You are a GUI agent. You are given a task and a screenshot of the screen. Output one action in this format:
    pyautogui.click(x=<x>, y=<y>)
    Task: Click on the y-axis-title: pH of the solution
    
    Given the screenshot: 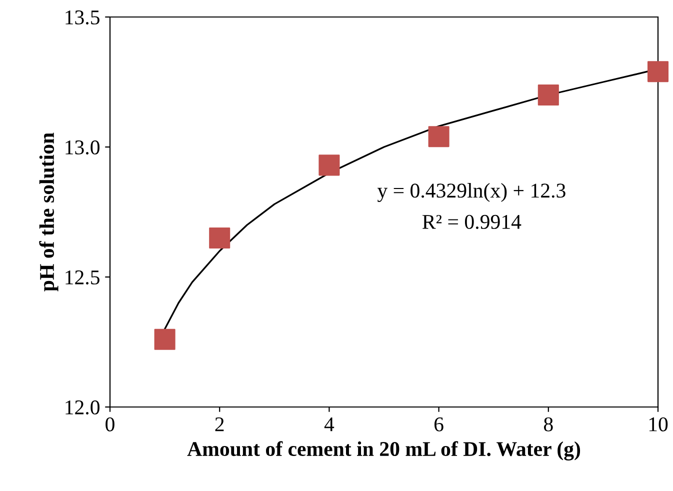 What is the action you would take?
    pyautogui.click(x=48, y=212)
    